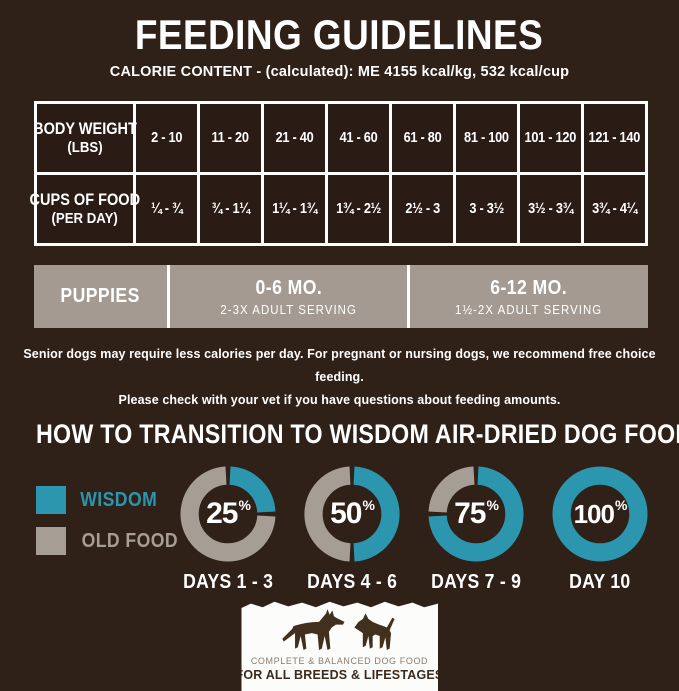  I want to click on cups-cell: ¼ - ¾, so click(166, 209).